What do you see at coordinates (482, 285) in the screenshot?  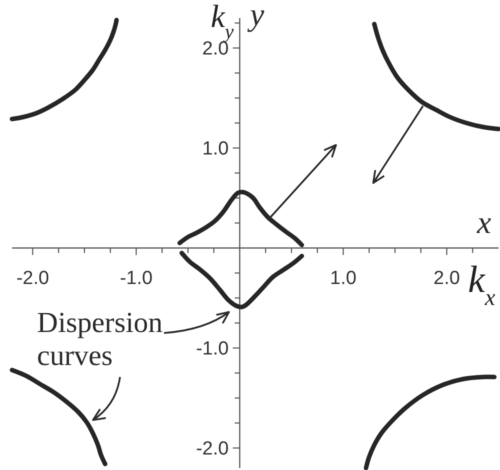 I see `x-axis-title: k$_{x}$` at bounding box center [482, 285].